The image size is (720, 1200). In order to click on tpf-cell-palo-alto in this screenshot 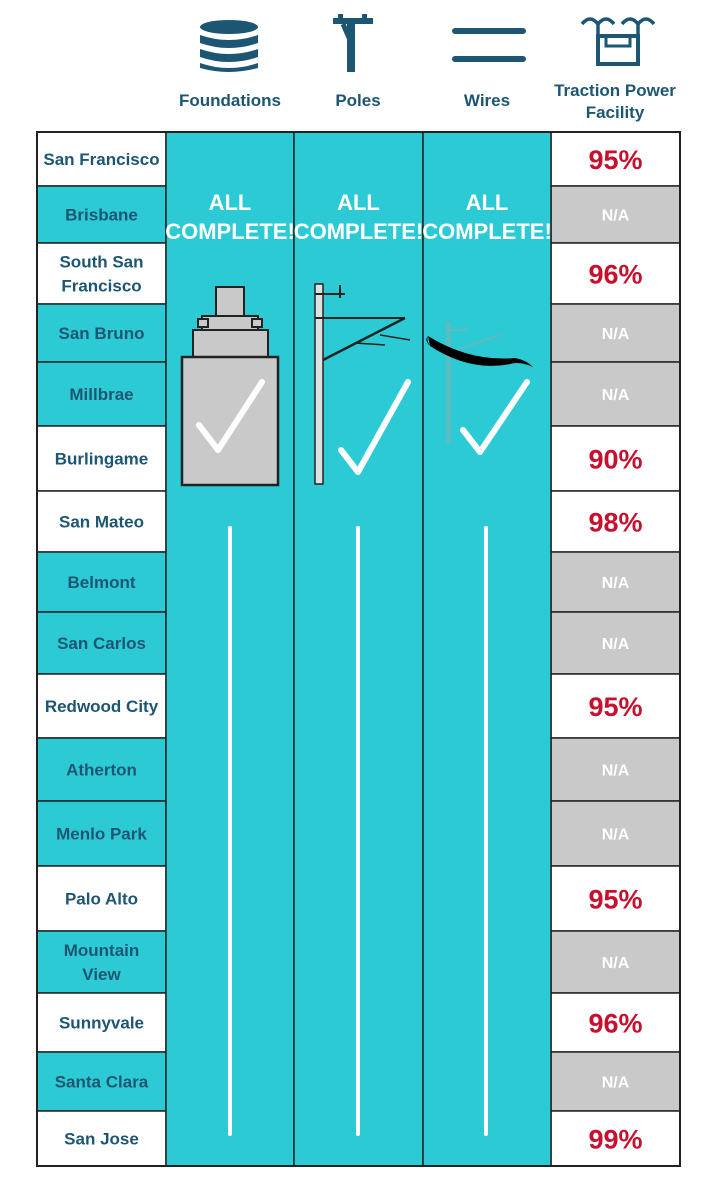, I will do `click(615, 898)`.